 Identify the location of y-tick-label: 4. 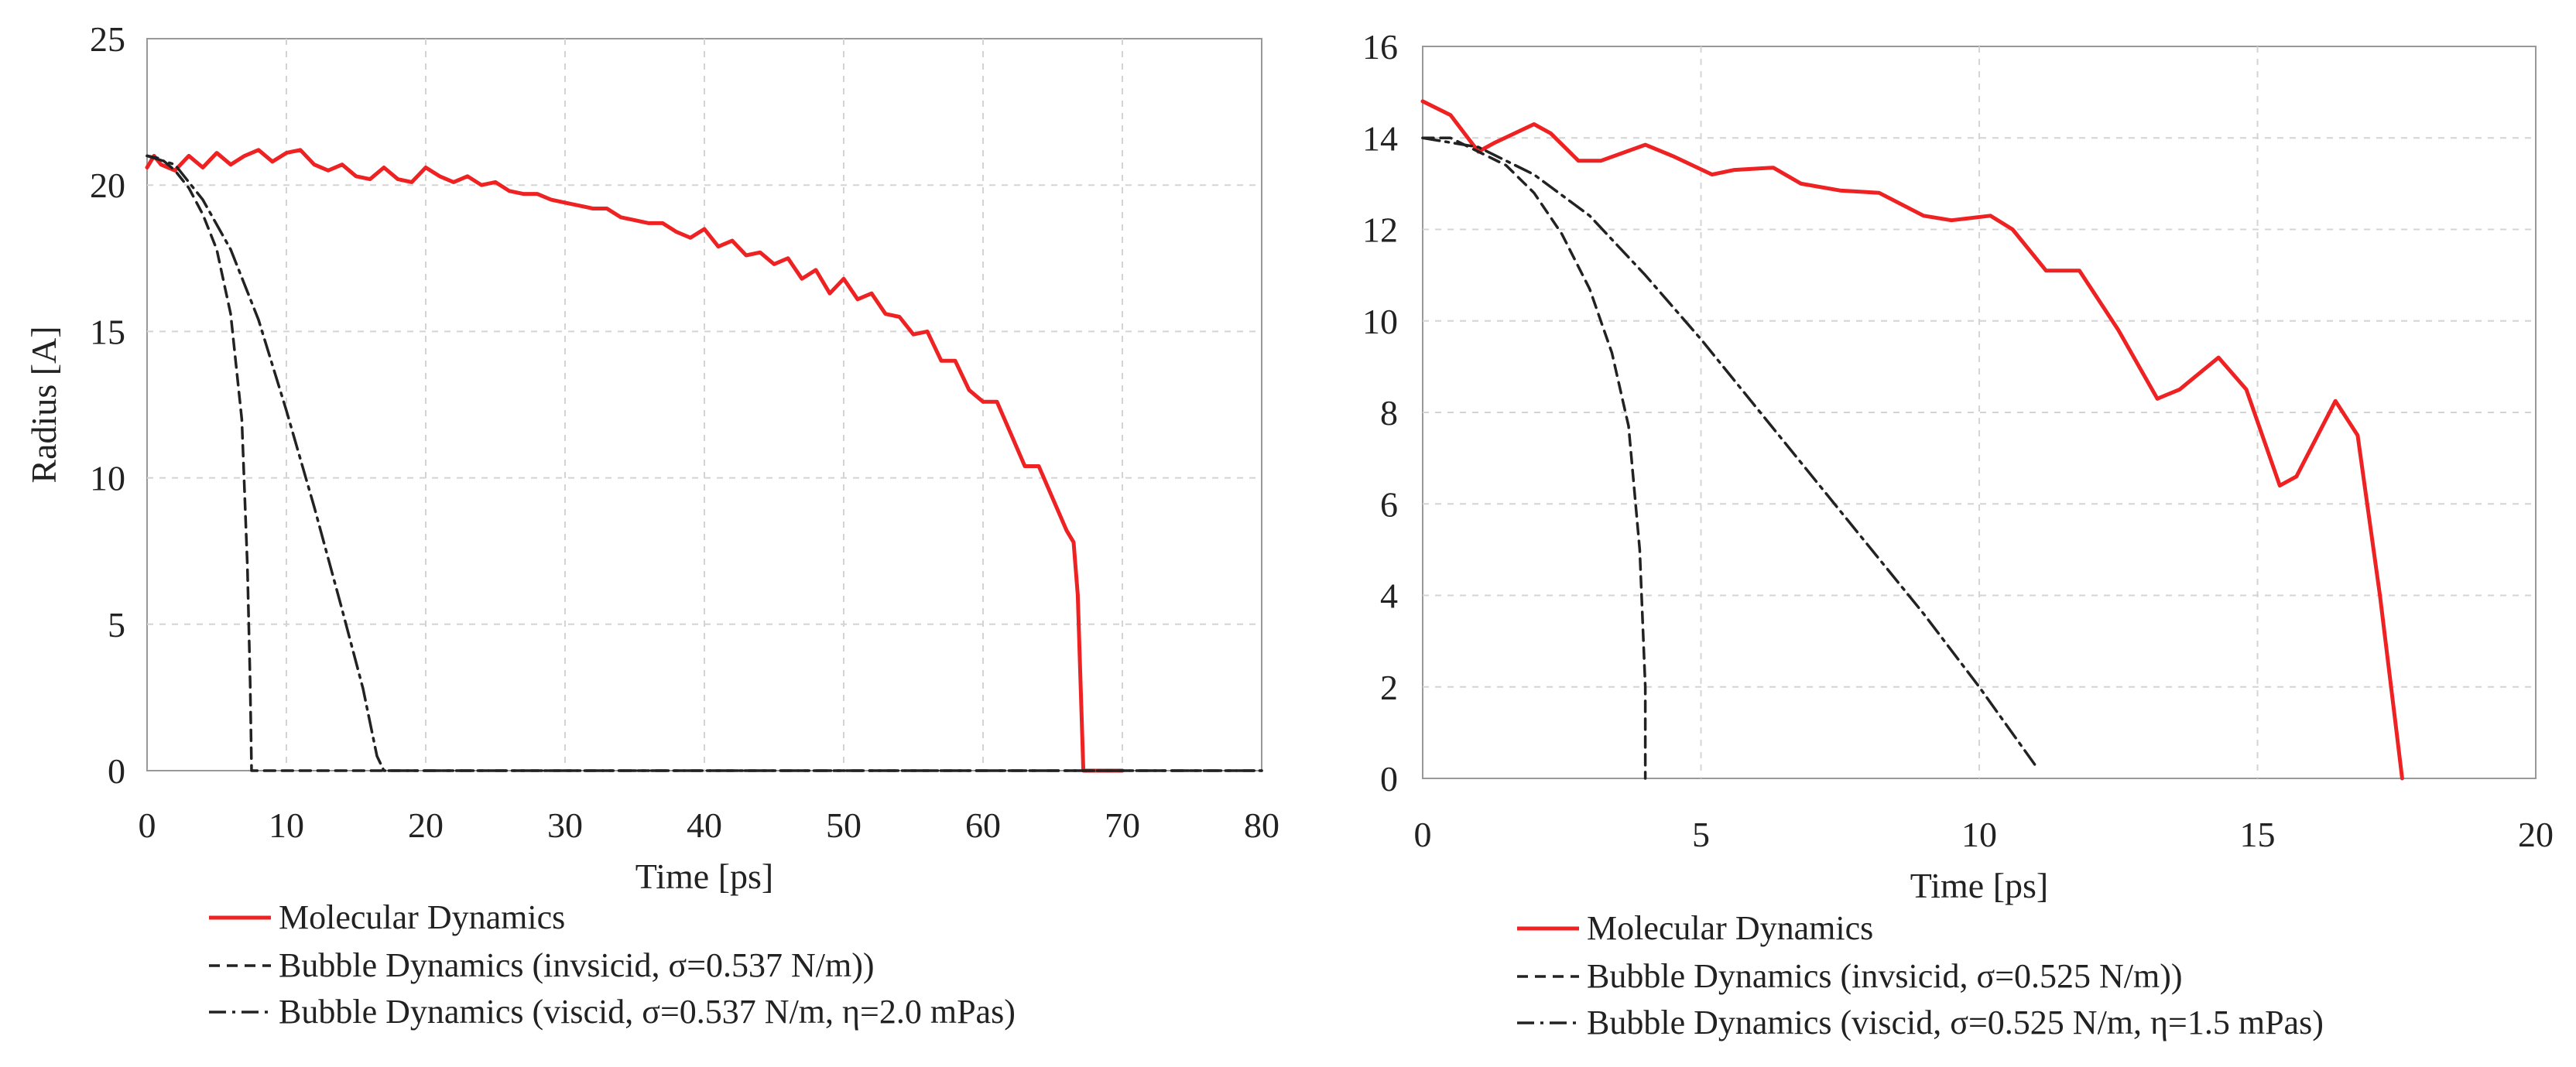
(1389, 596).